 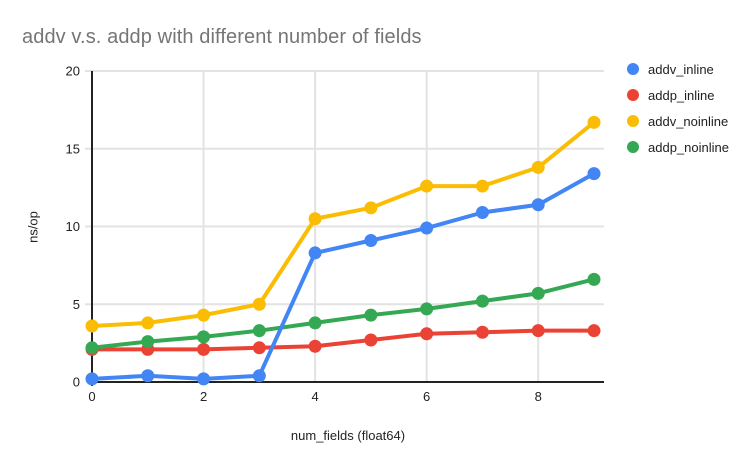 What do you see at coordinates (681, 95) in the screenshot?
I see `legend-label: addp_inline` at bounding box center [681, 95].